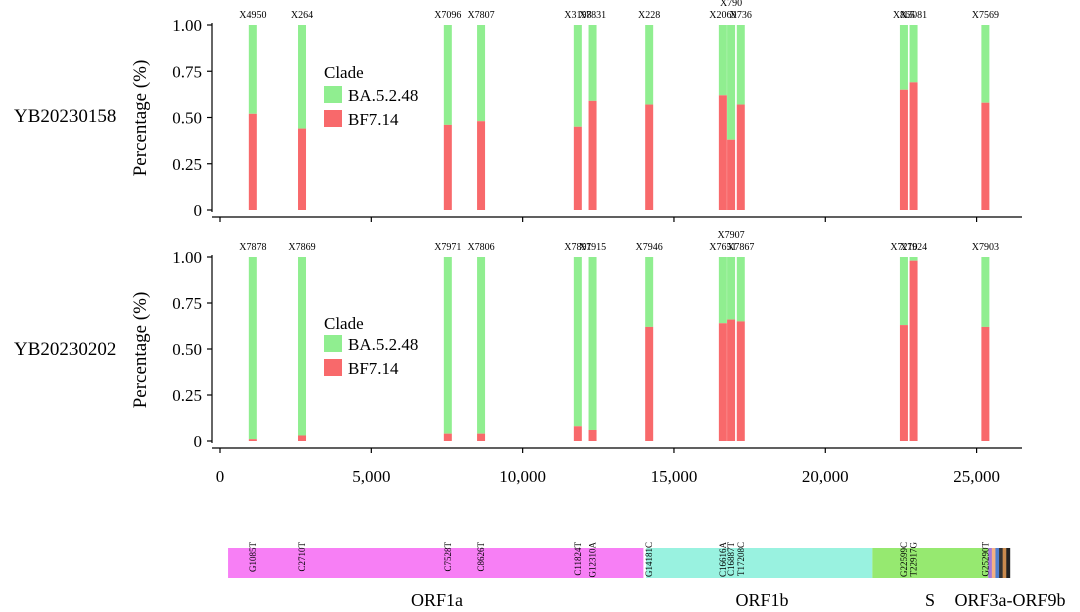  Describe the element at coordinates (187, 118) in the screenshot. I see `panel-1-y-tick-label: 0.50` at that location.